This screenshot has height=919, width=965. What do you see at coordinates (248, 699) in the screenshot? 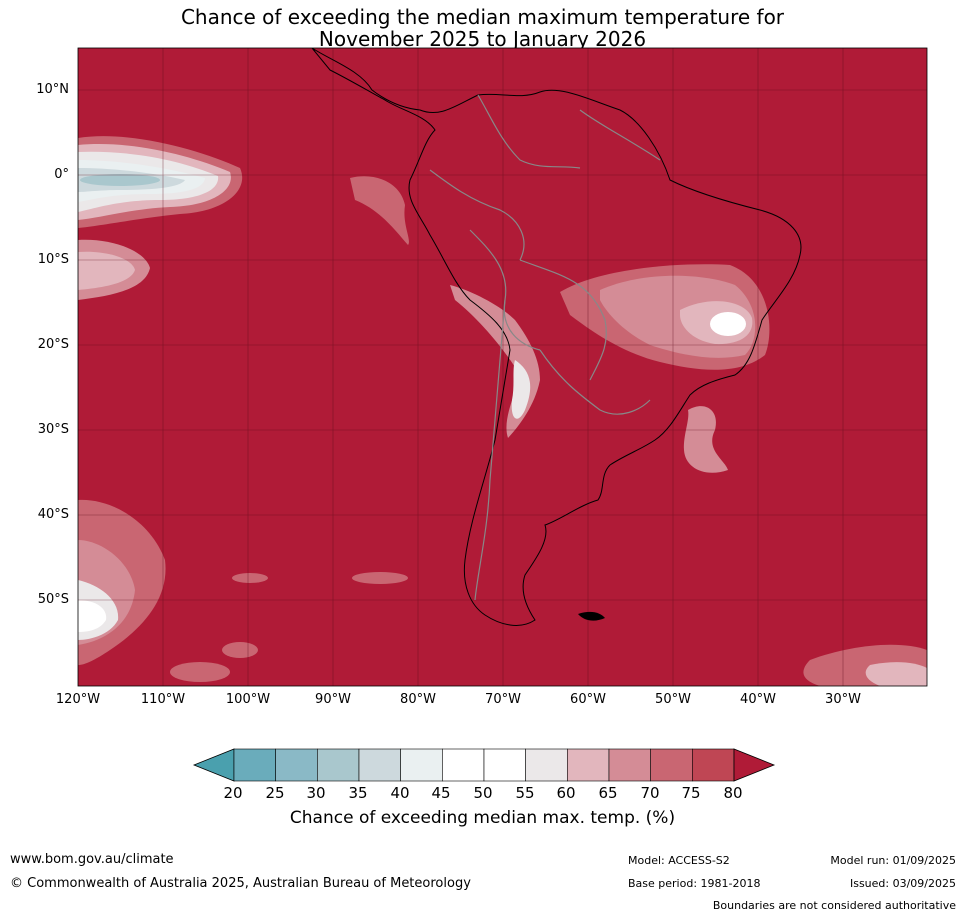
I see `lon-label-100w: 100°W` at bounding box center [248, 699].